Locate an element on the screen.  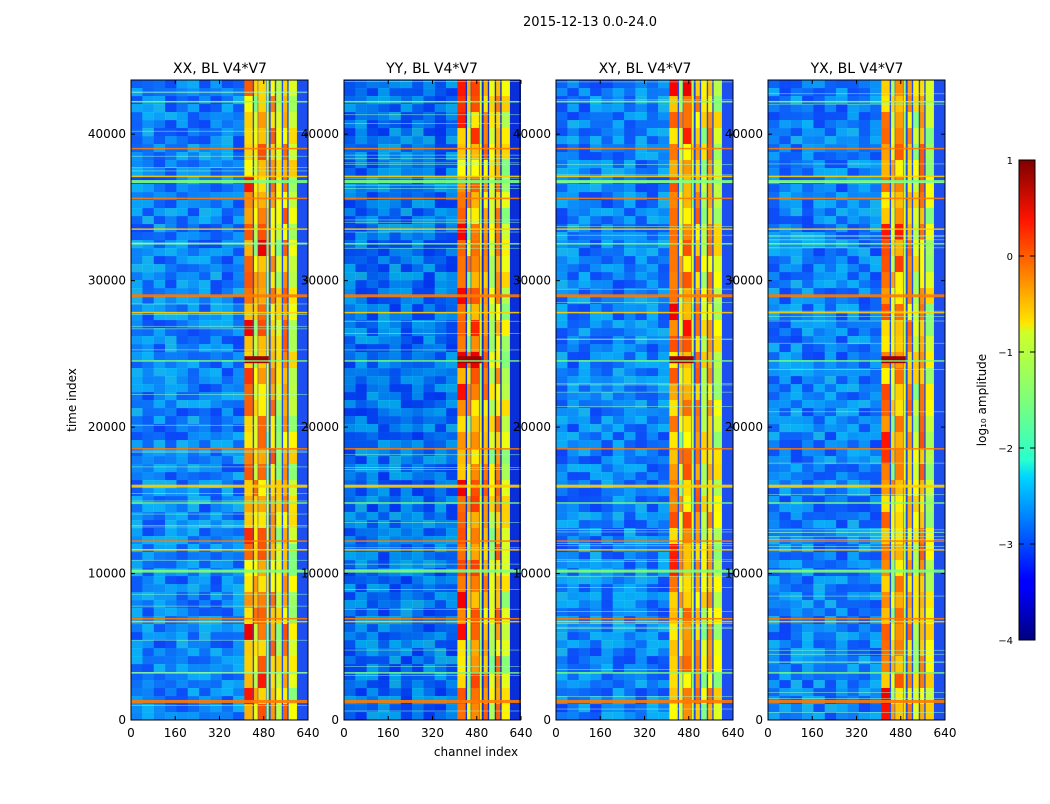
panel-title: XY, BL V4*V7 is located at coordinates (645, 69).